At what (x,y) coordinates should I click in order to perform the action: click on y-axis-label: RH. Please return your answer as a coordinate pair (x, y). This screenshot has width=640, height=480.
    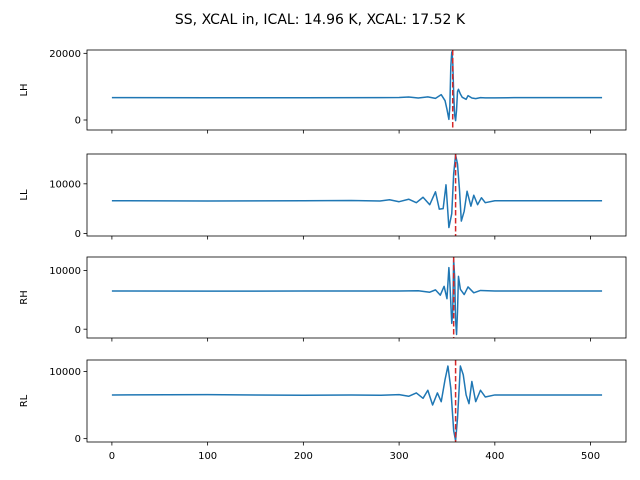
    Looking at the image, I should click on (24, 297).